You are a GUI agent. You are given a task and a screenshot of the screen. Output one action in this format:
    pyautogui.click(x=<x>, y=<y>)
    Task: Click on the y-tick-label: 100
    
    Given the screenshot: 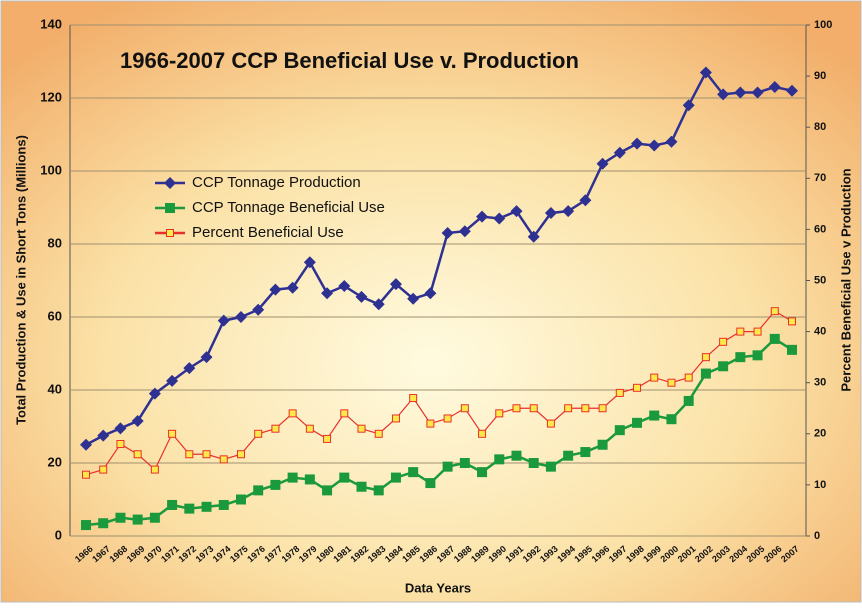 What is the action you would take?
    pyautogui.click(x=51, y=169)
    